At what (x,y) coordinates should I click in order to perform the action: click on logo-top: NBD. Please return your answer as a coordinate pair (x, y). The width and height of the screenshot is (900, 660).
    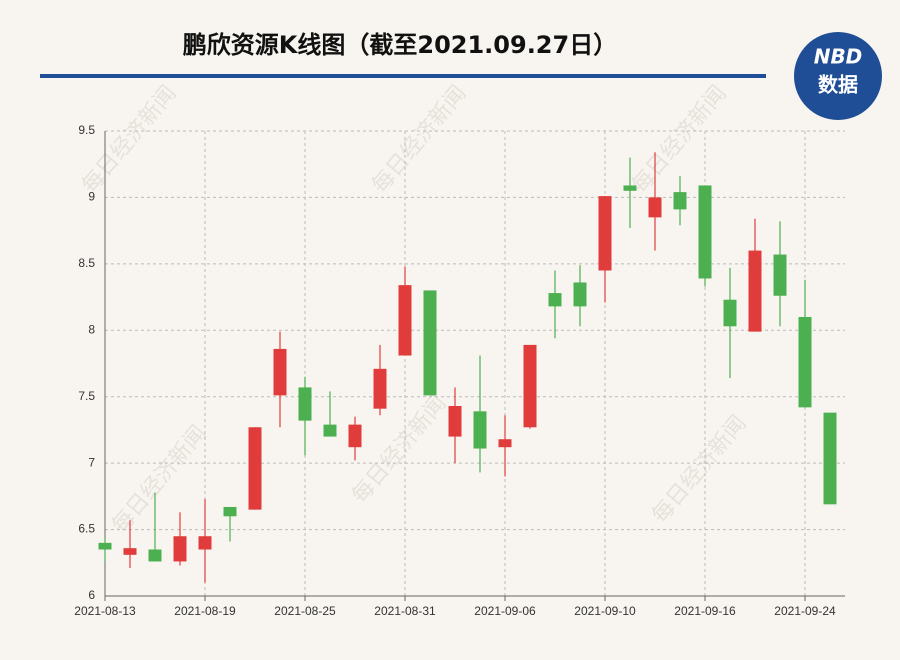
    Looking at the image, I should click on (838, 57).